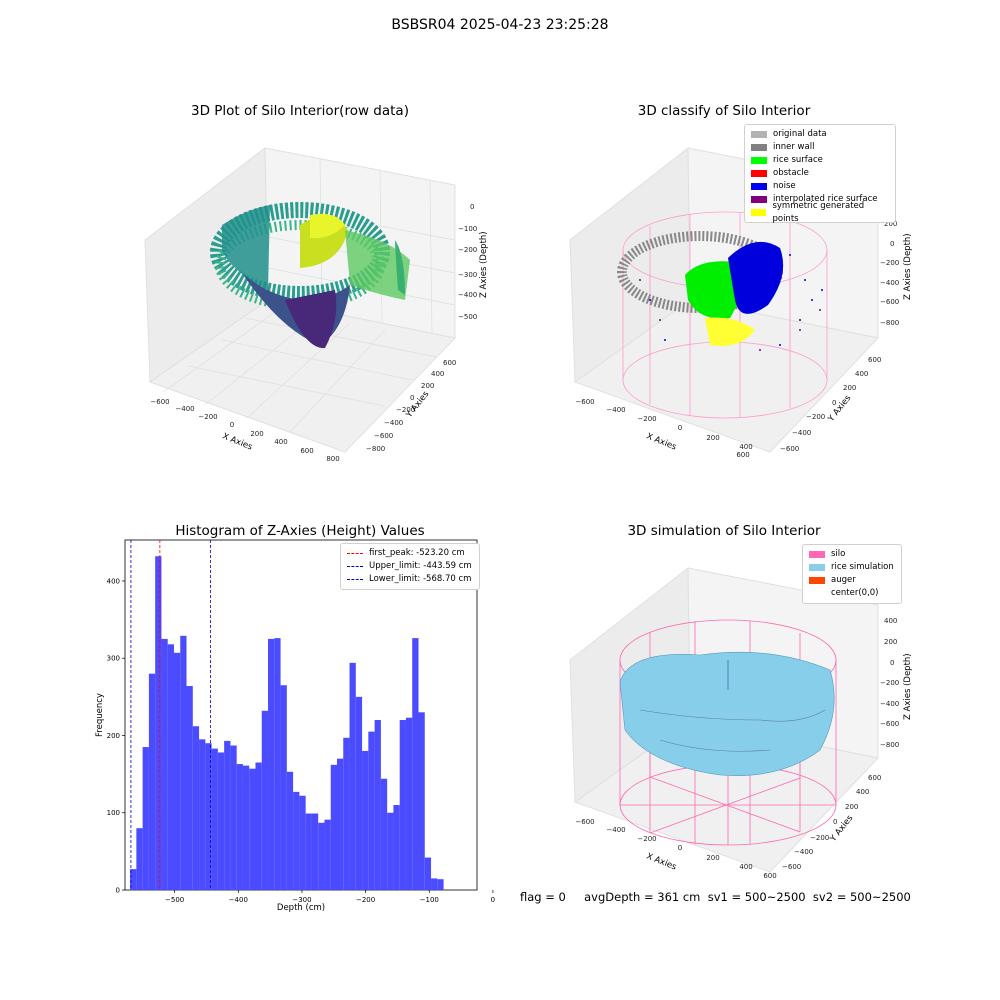 The image size is (1000, 1000). I want to click on plot4-ztick: 400, so click(890, 621).